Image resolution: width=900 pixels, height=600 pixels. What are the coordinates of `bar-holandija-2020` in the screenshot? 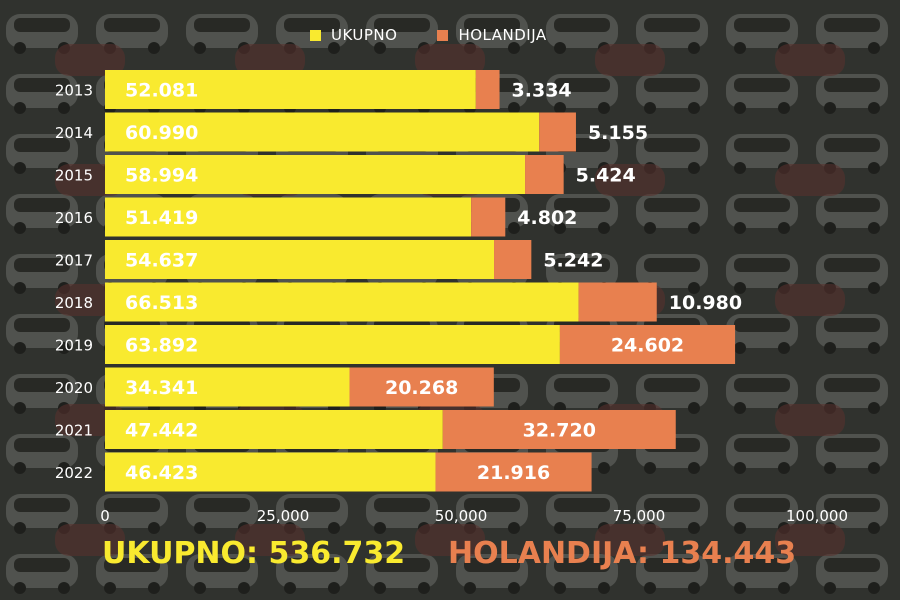 It's located at (421, 387).